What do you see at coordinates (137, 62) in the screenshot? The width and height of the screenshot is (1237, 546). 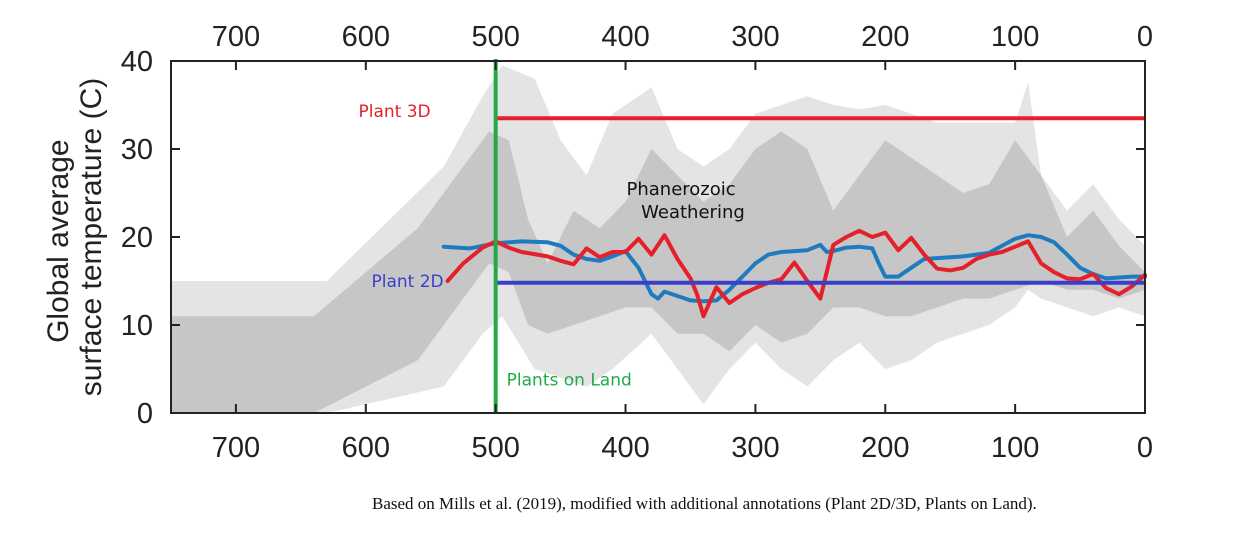 I see `y-tick-label: 40` at bounding box center [137, 62].